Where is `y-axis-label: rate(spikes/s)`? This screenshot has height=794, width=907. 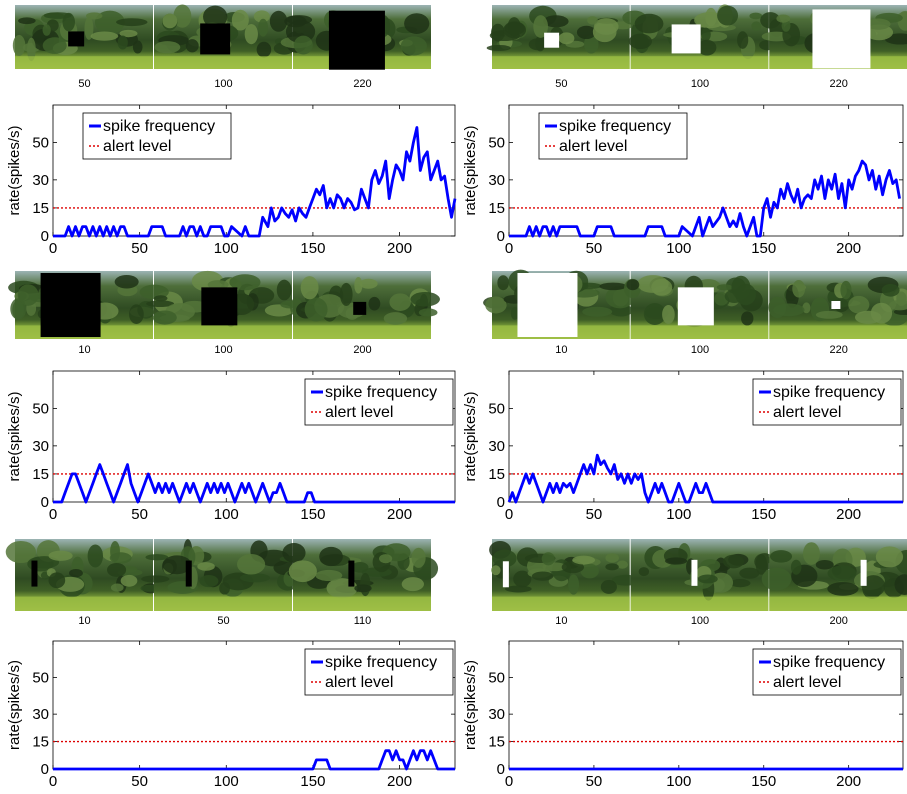
y-axis-label: rate(spikes/s) is located at coordinates (470, 170).